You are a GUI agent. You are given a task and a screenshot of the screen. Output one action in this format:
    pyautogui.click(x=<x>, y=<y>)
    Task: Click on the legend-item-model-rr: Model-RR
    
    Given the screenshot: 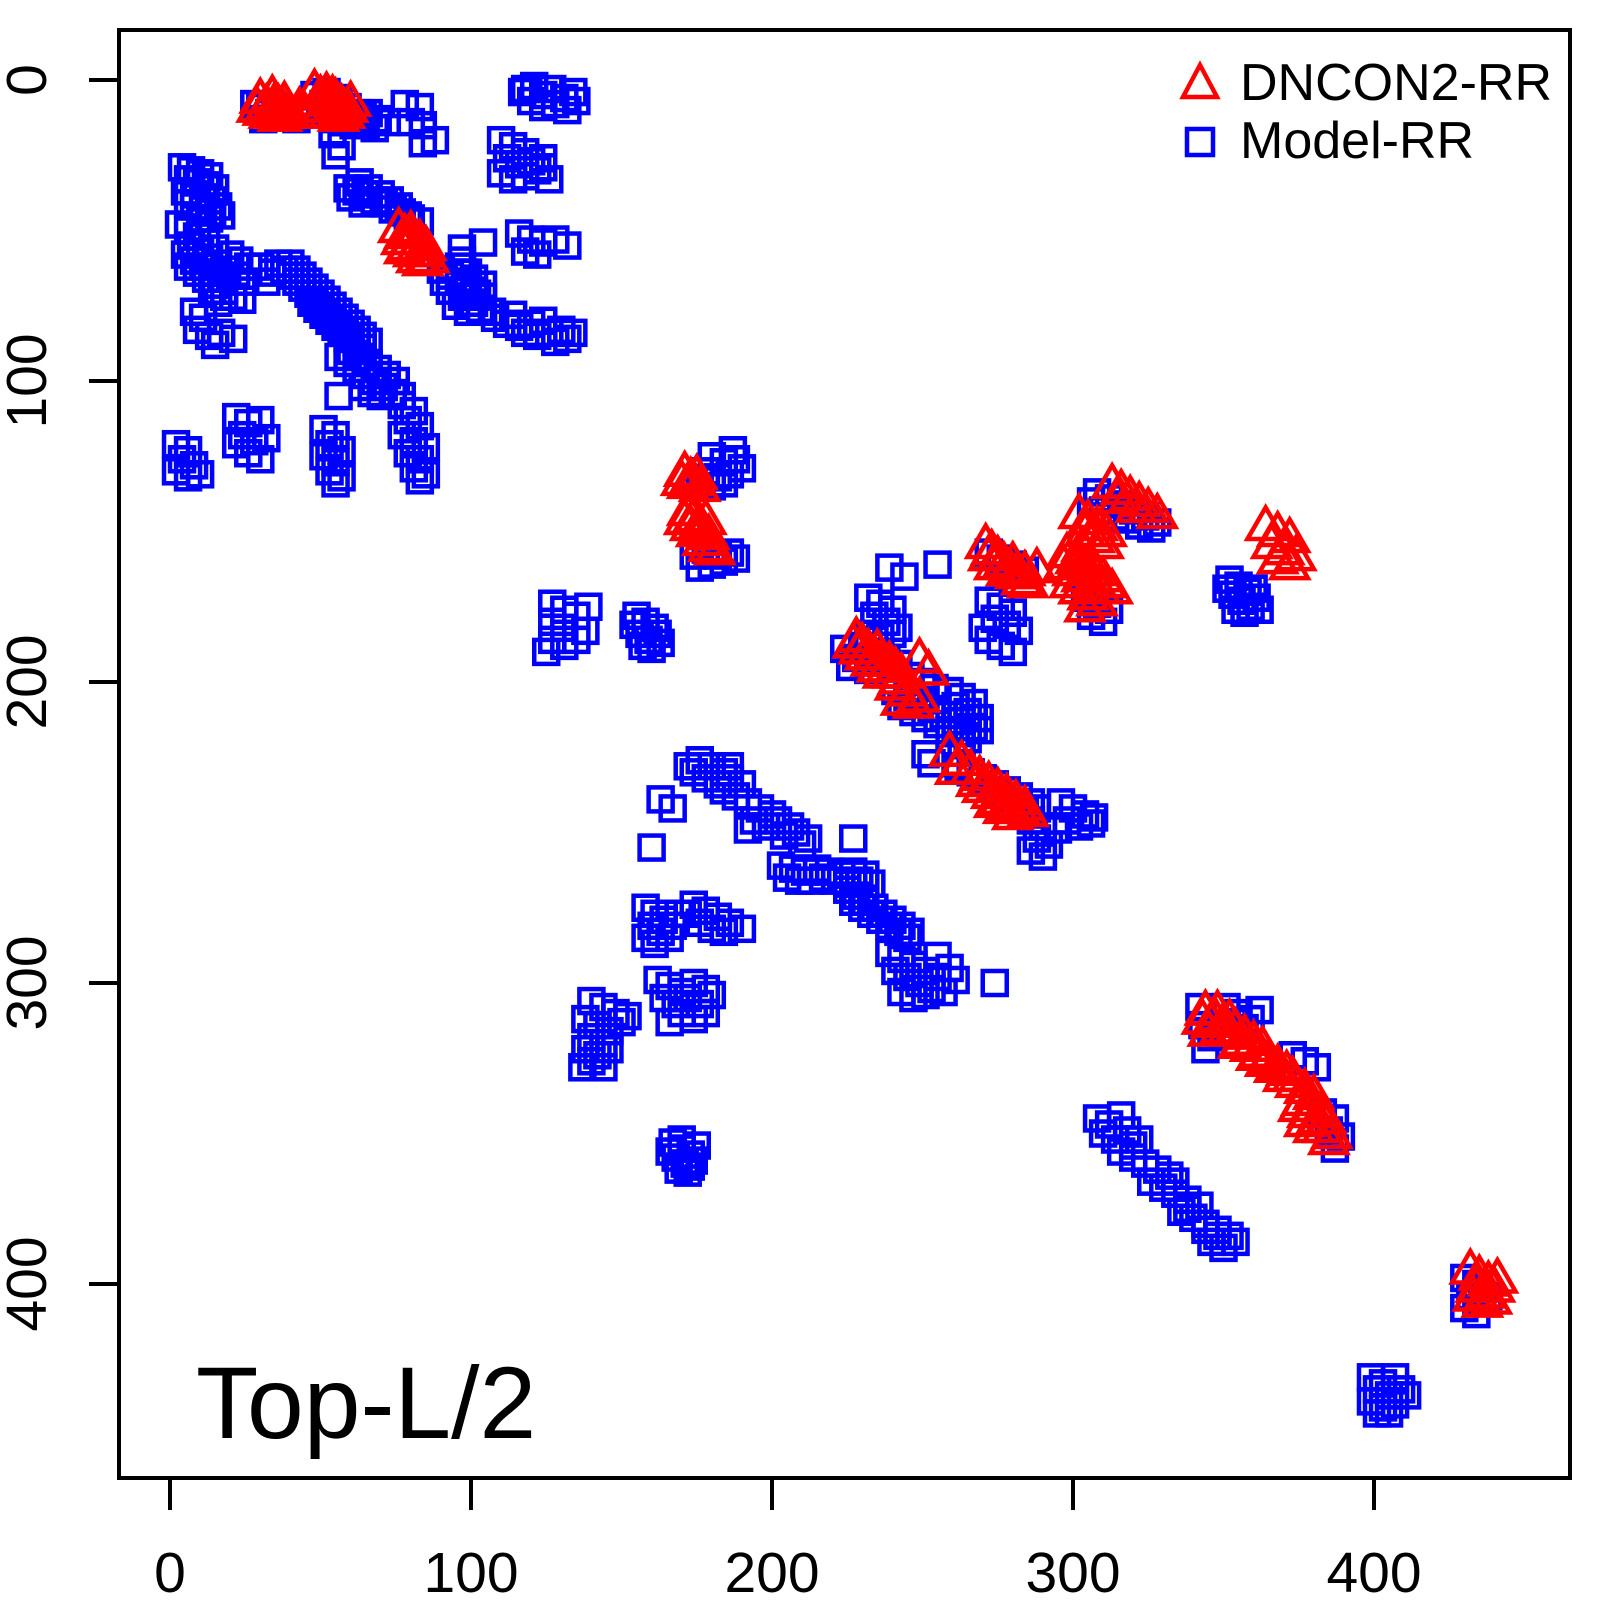 What is the action you would take?
    pyautogui.click(x=1364, y=141)
    